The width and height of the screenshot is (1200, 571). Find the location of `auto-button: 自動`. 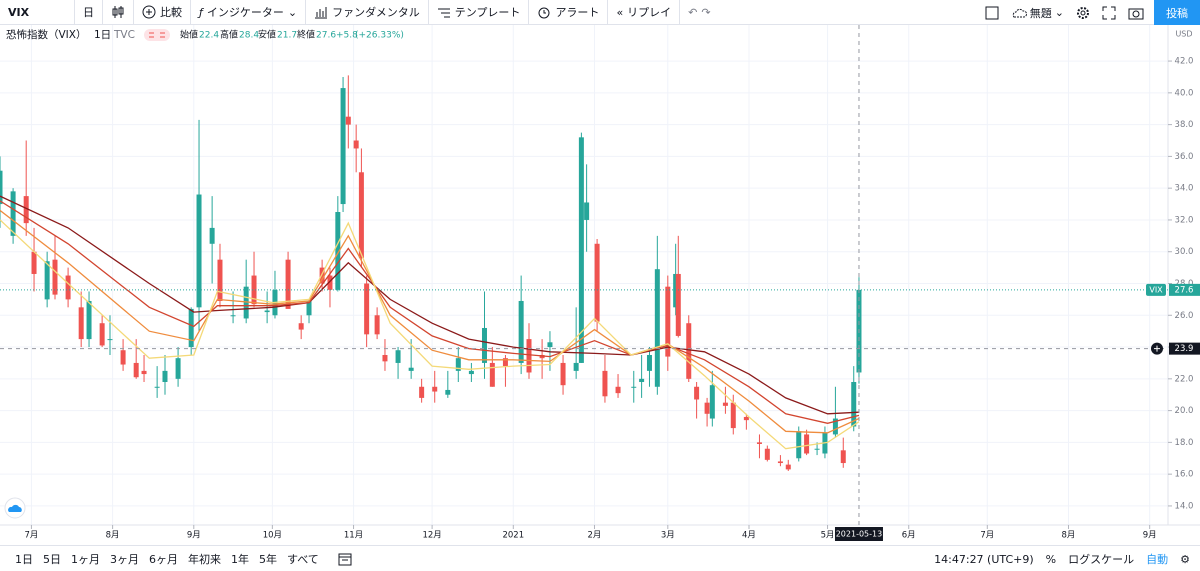

auto-button: 自動 is located at coordinates (1157, 559).